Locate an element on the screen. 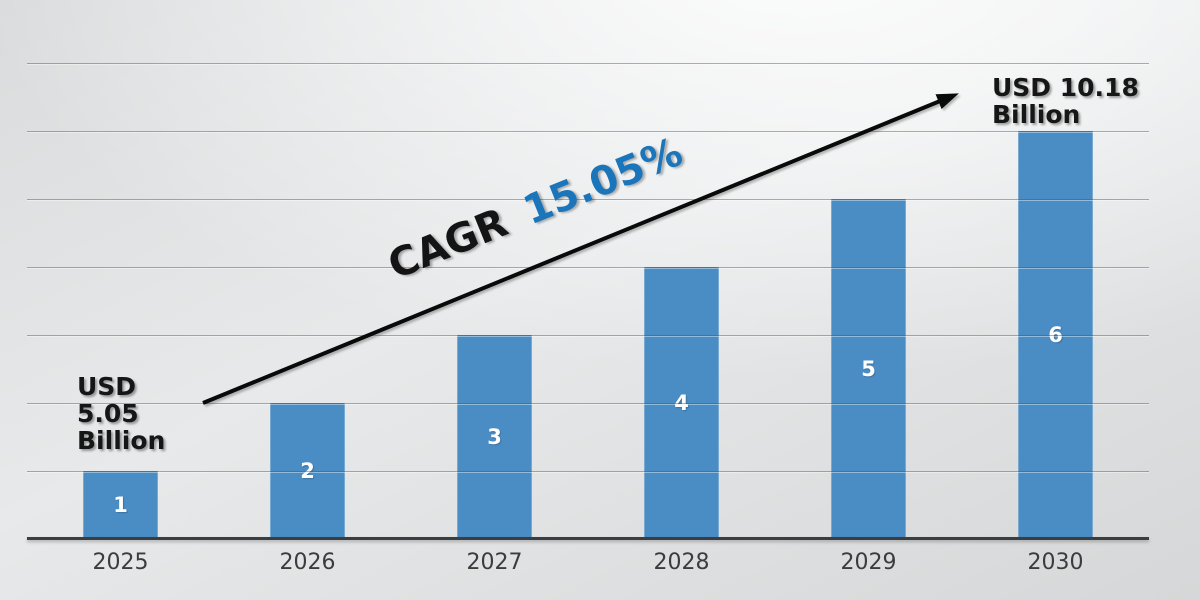 Image resolution: width=1200 pixels, height=600 pixels. bar-value-label: 6 is located at coordinates (1055, 335).